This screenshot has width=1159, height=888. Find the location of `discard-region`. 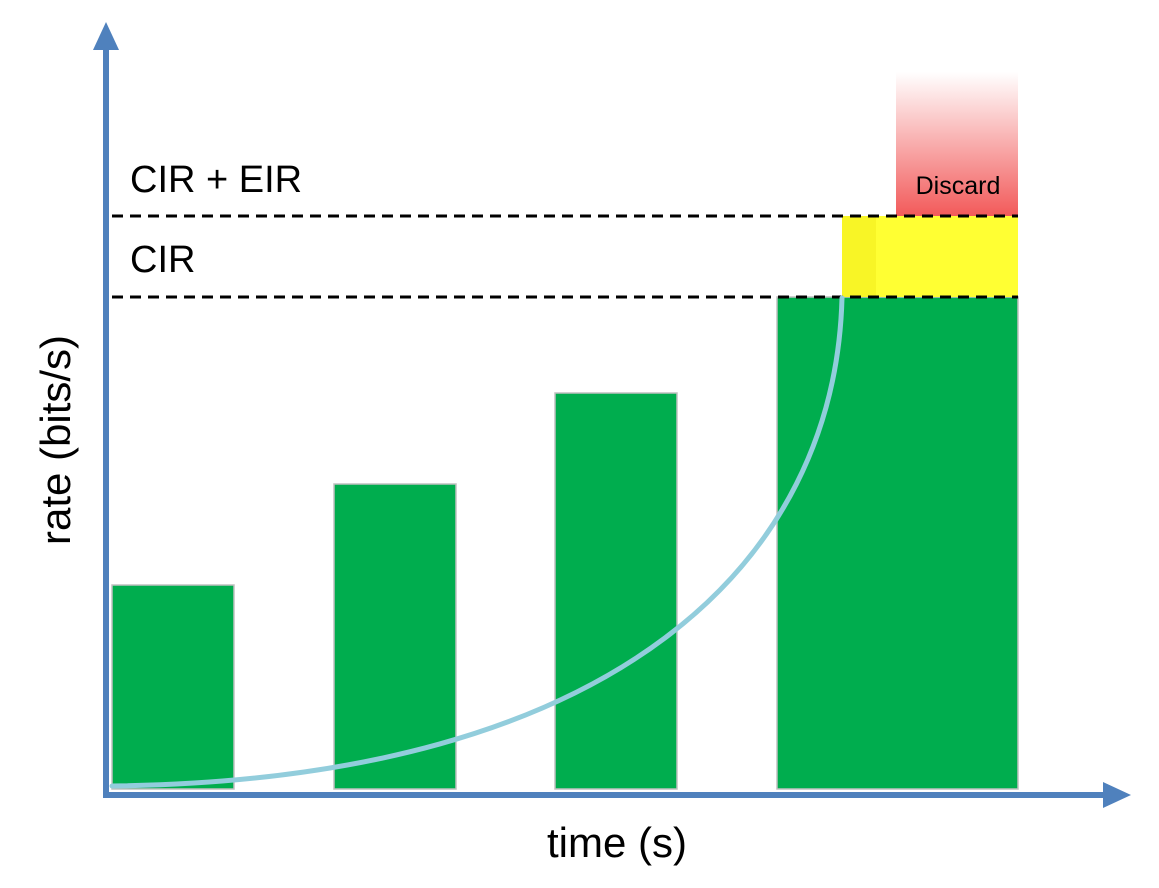

discard-region is located at coordinates (957, 144).